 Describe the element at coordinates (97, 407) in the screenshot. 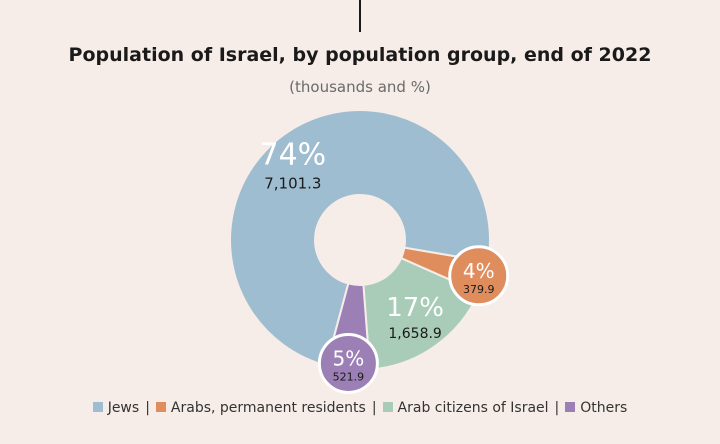

I see `legend-swatch-jews` at that location.